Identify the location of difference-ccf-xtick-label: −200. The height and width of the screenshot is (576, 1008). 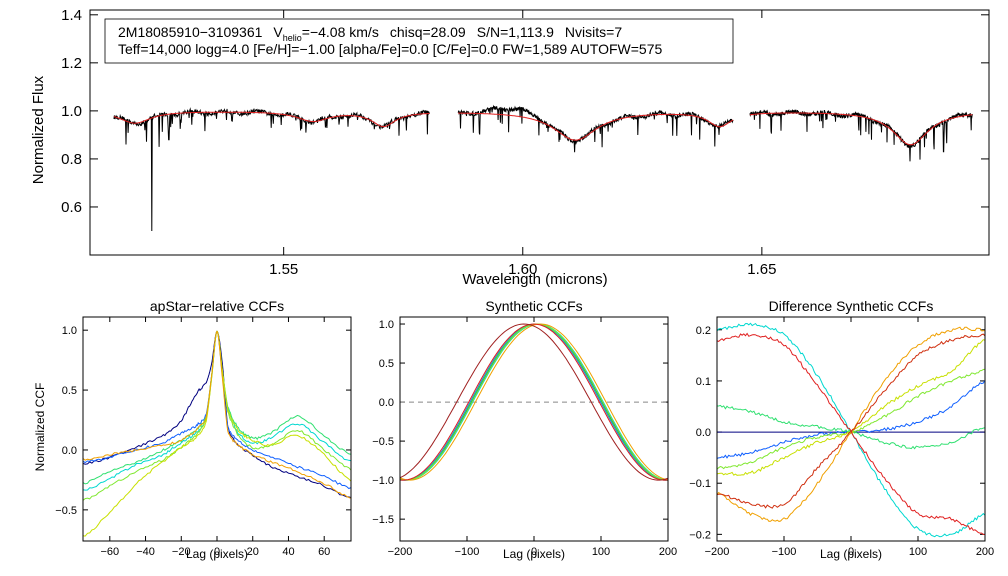
(717, 552).